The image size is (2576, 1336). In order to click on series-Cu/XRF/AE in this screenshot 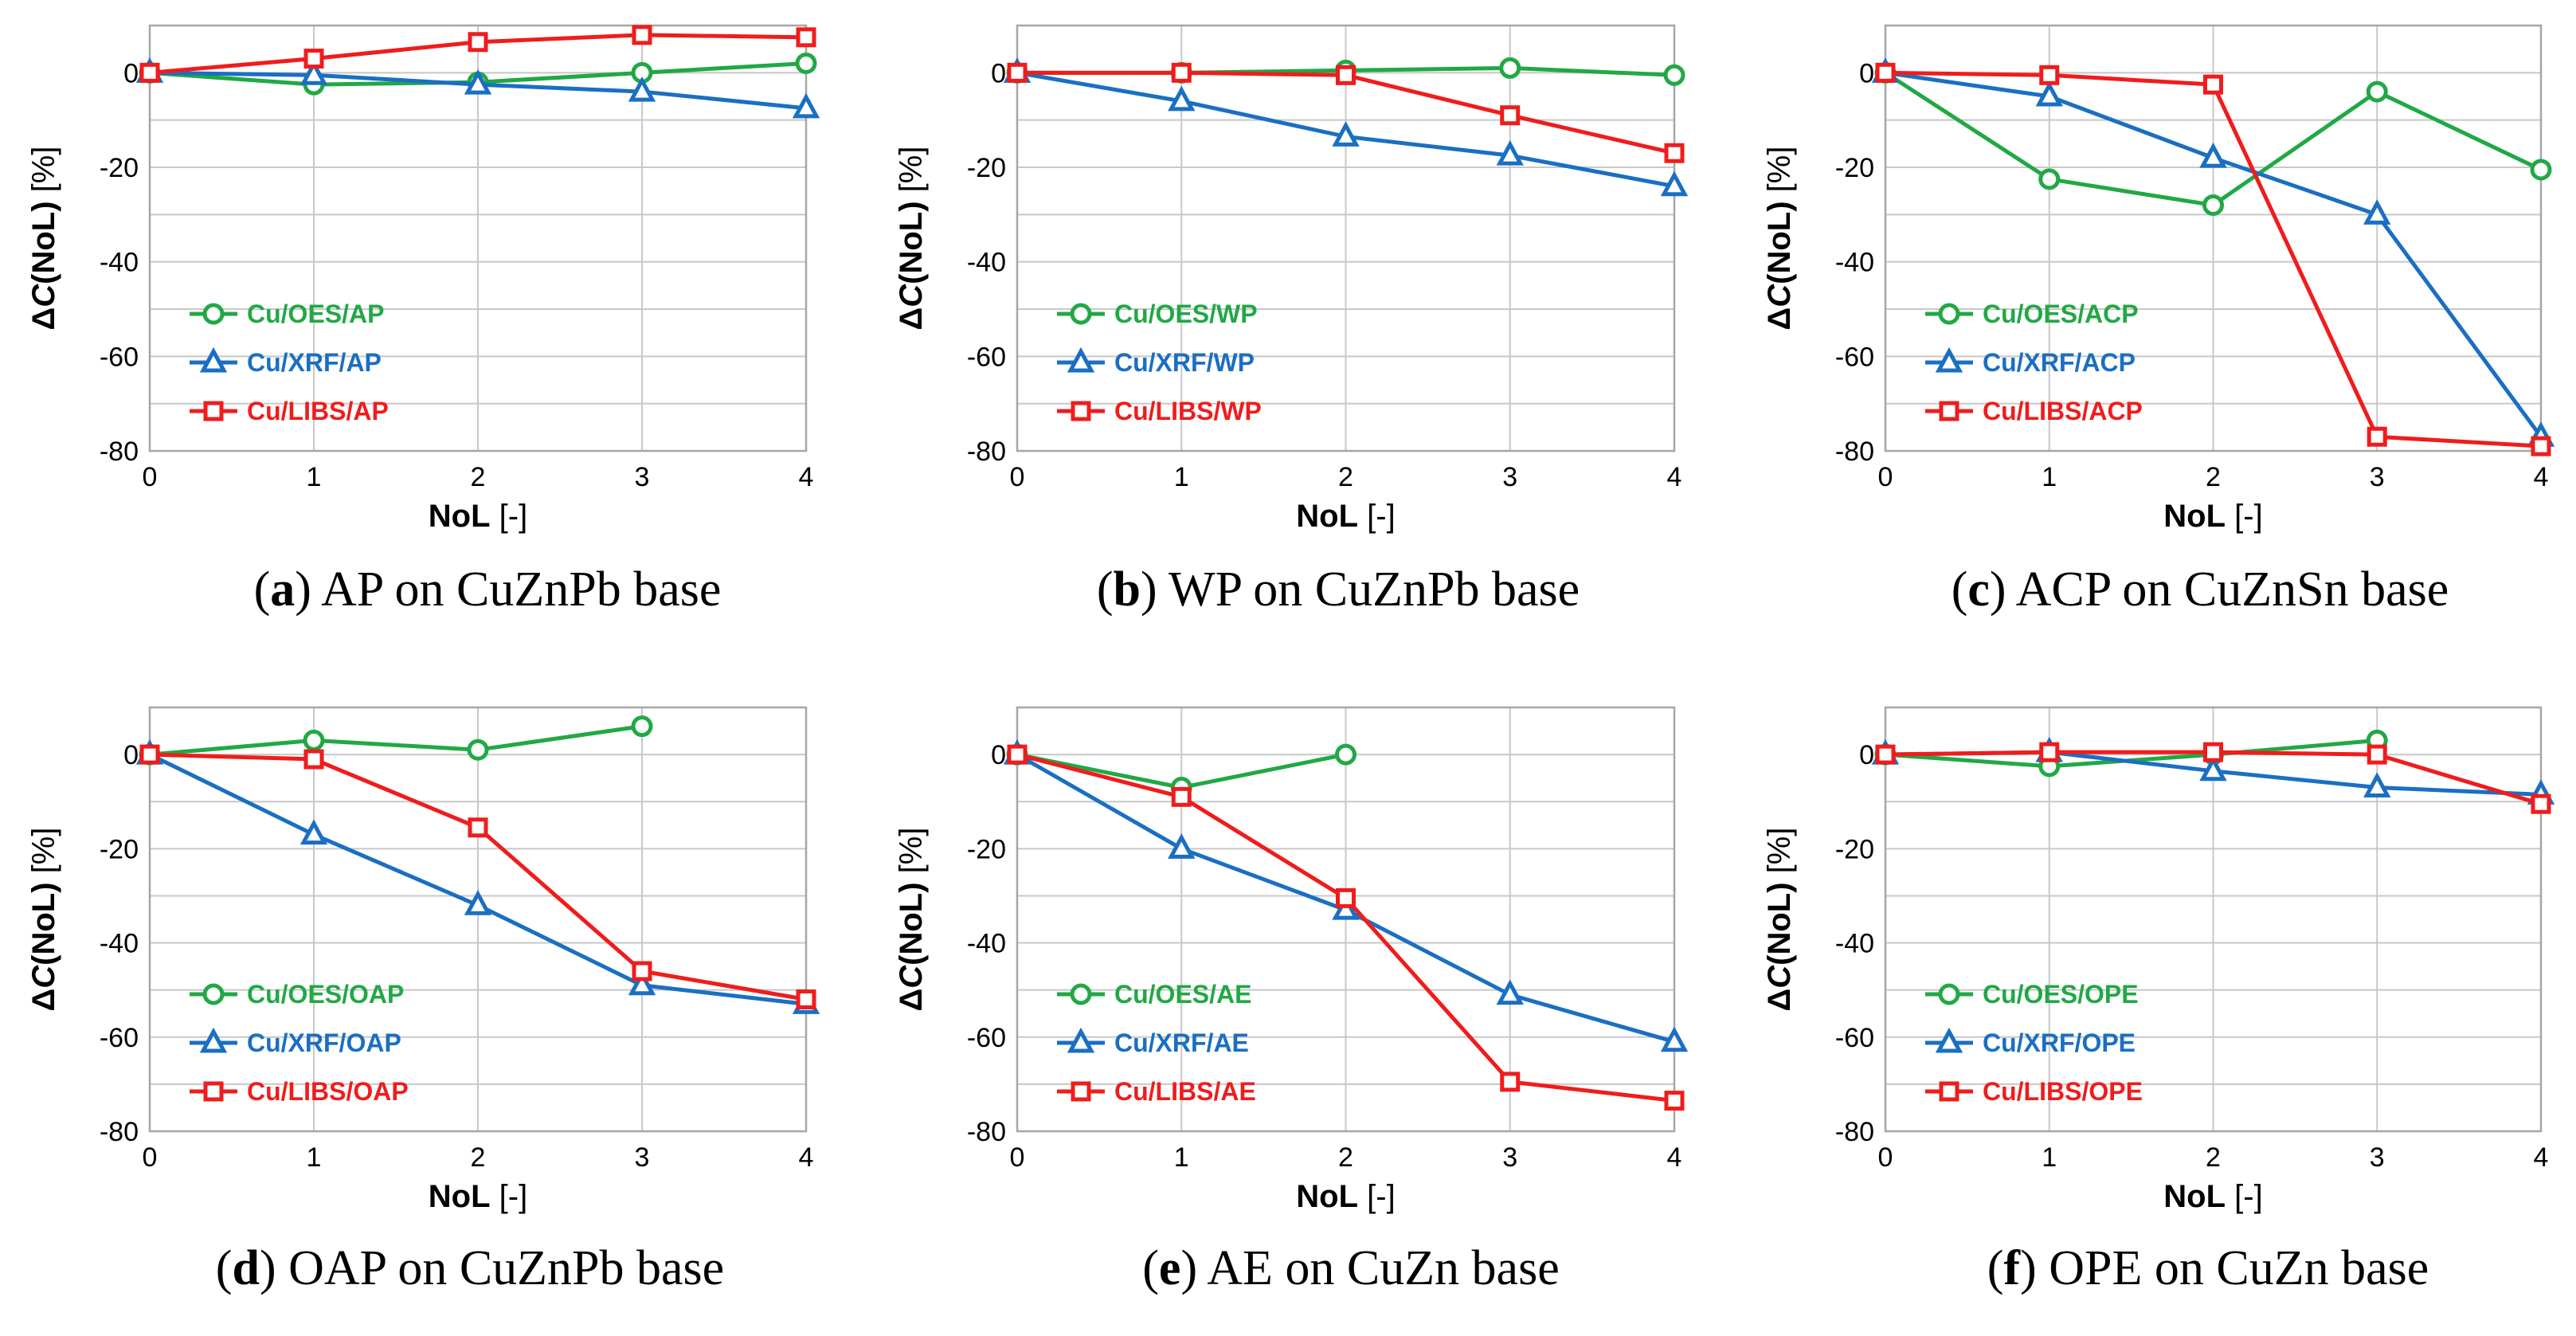, I will do `click(1346, 895)`.